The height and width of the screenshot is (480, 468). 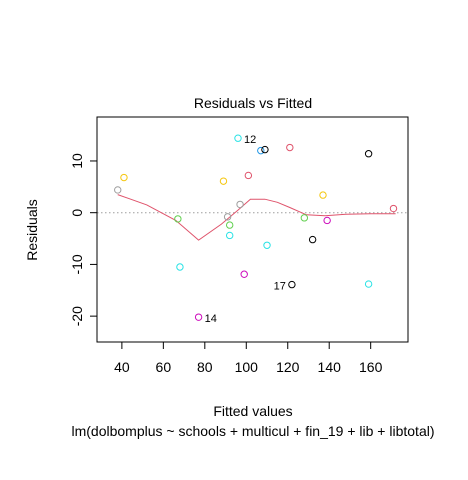 What do you see at coordinates (288, 367) in the screenshot?
I see `x-tick-label: 120` at bounding box center [288, 367].